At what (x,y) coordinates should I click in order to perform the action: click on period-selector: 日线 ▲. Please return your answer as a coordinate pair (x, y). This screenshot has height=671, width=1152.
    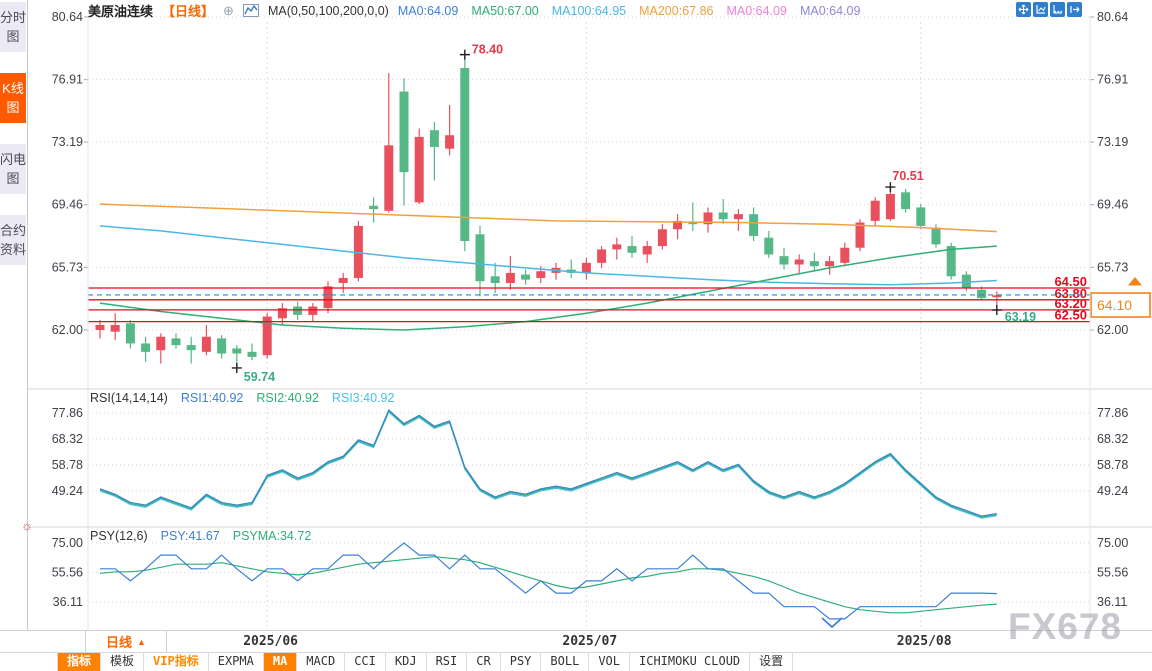
    Looking at the image, I should click on (126, 641).